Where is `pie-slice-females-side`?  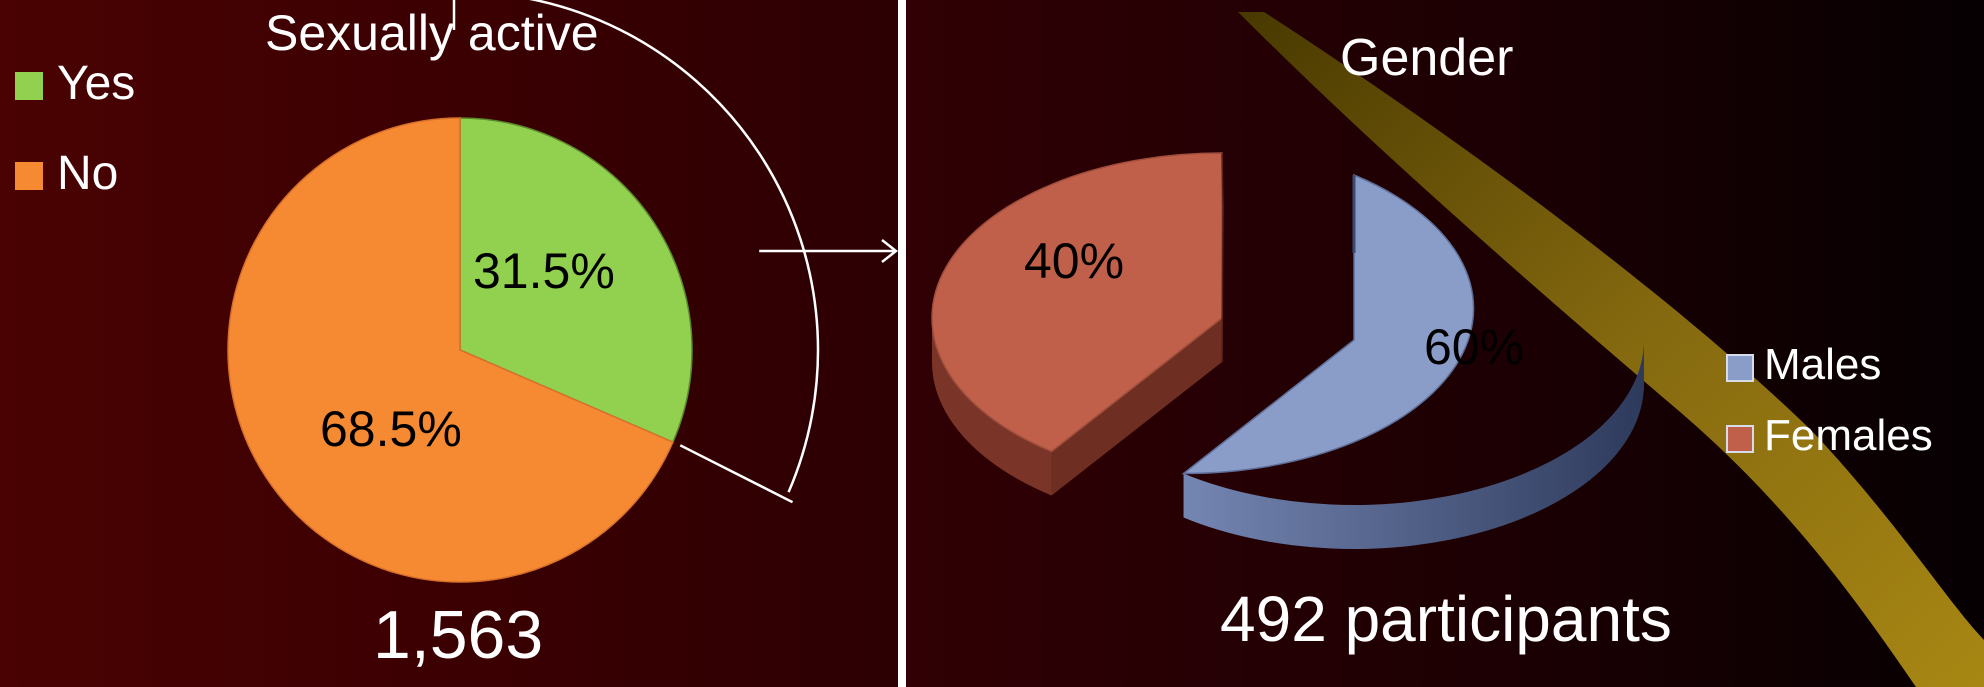
pie-slice-females-side is located at coordinates (992, 407).